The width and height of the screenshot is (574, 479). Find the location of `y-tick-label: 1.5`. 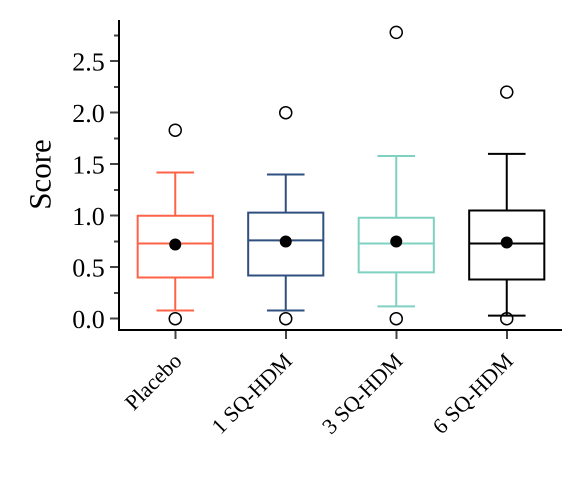

y-tick-label: 1.5 is located at coordinates (88, 165).